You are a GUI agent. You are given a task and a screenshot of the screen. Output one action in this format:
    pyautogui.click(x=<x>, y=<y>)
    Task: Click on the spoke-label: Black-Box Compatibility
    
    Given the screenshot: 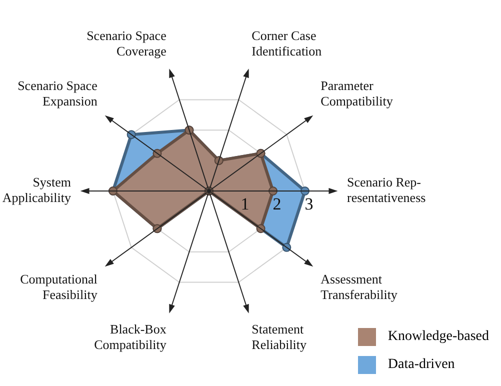 What is the action you would take?
    pyautogui.click(x=130, y=336)
    